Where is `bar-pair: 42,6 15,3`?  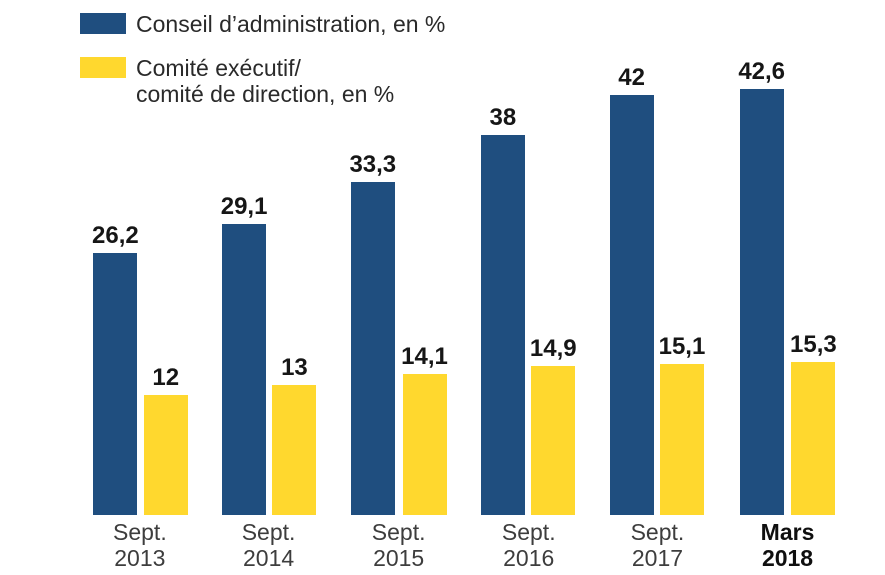 bar-pair: 42,6 15,3 is located at coordinates (787, 286).